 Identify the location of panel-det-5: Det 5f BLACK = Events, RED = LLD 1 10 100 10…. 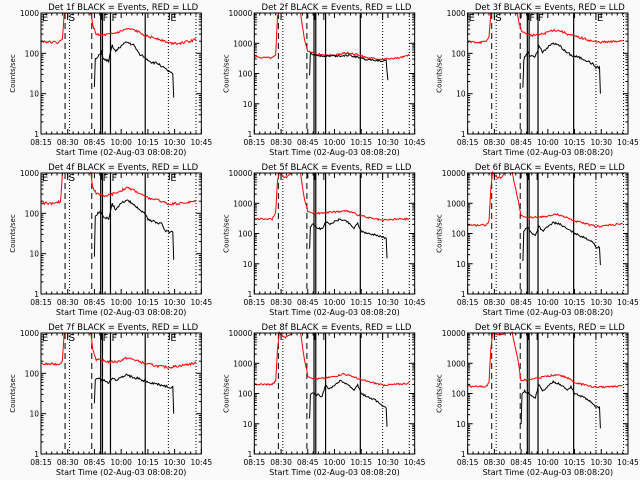
(323, 240).